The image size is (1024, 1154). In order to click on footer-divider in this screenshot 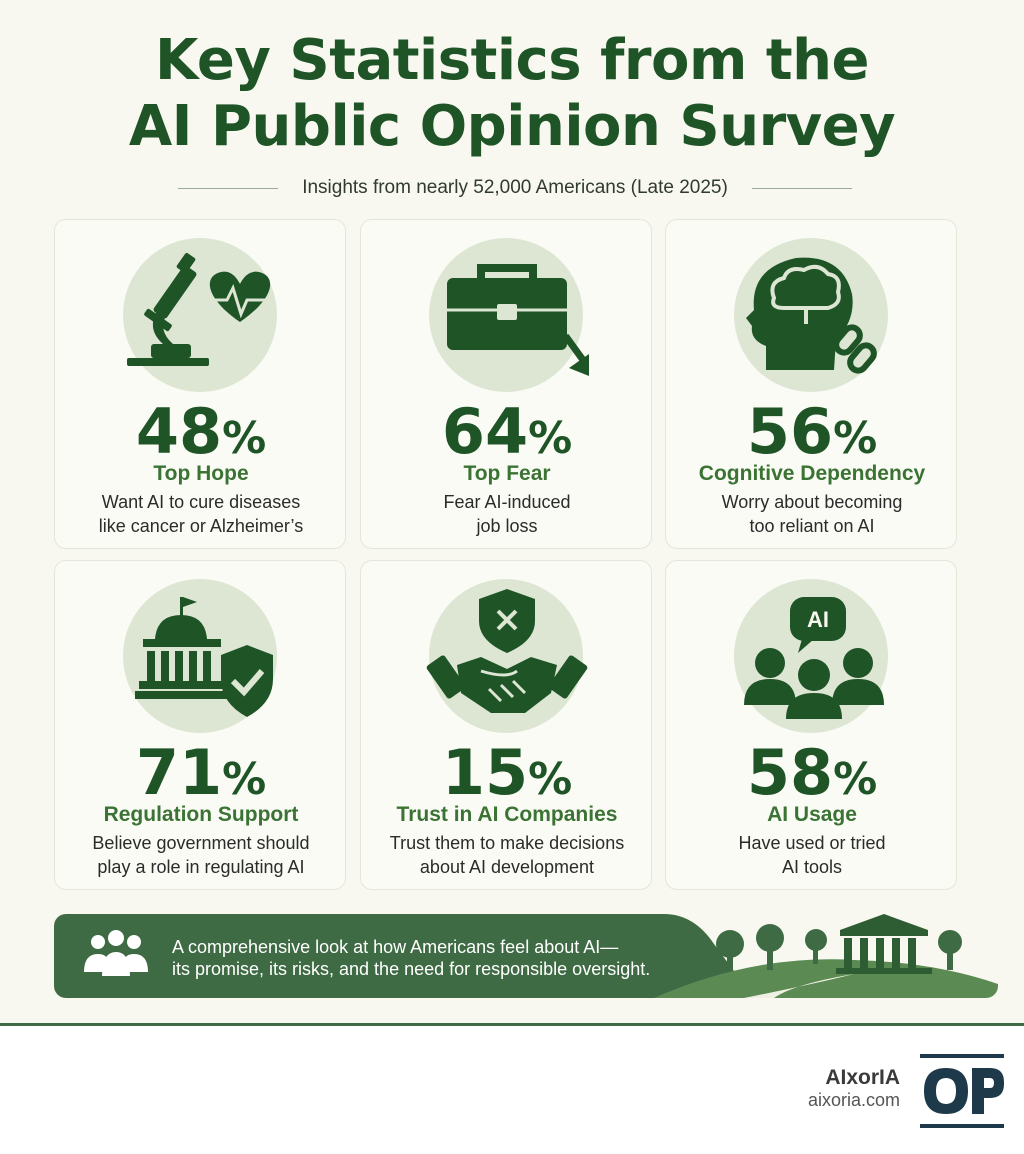, I will do `click(512, 1024)`.